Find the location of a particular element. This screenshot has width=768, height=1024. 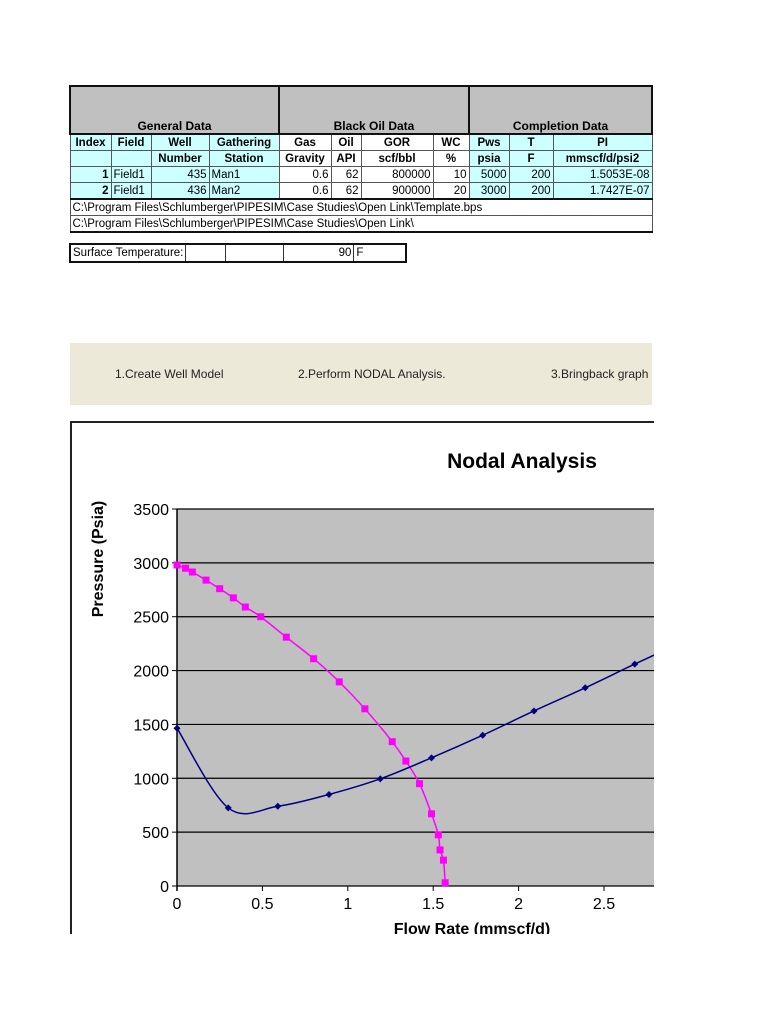

table-cell: 1.5053E-08 is located at coordinates (602, 174).